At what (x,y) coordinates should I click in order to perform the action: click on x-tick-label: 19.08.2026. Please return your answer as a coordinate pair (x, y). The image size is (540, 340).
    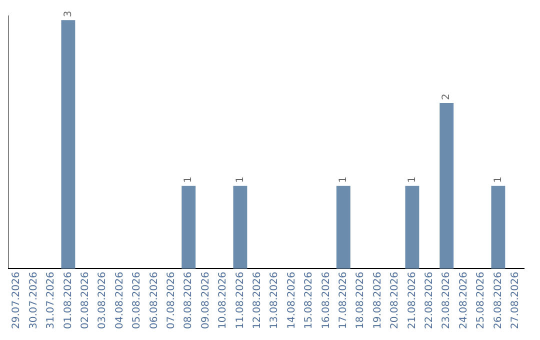
    Looking at the image, I should click on (378, 301).